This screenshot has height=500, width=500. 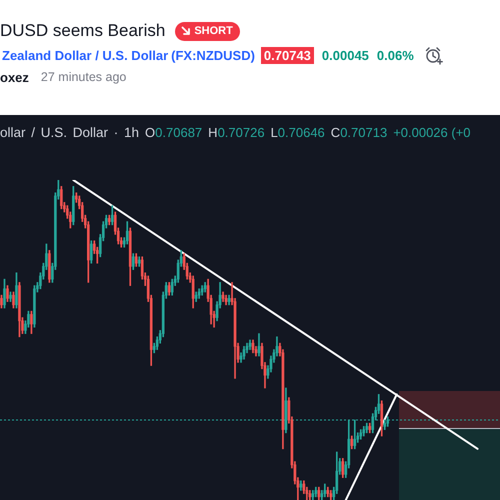 What do you see at coordinates (83, 31) in the screenshot?
I see `chart-title: DUSD seems Bearish` at bounding box center [83, 31].